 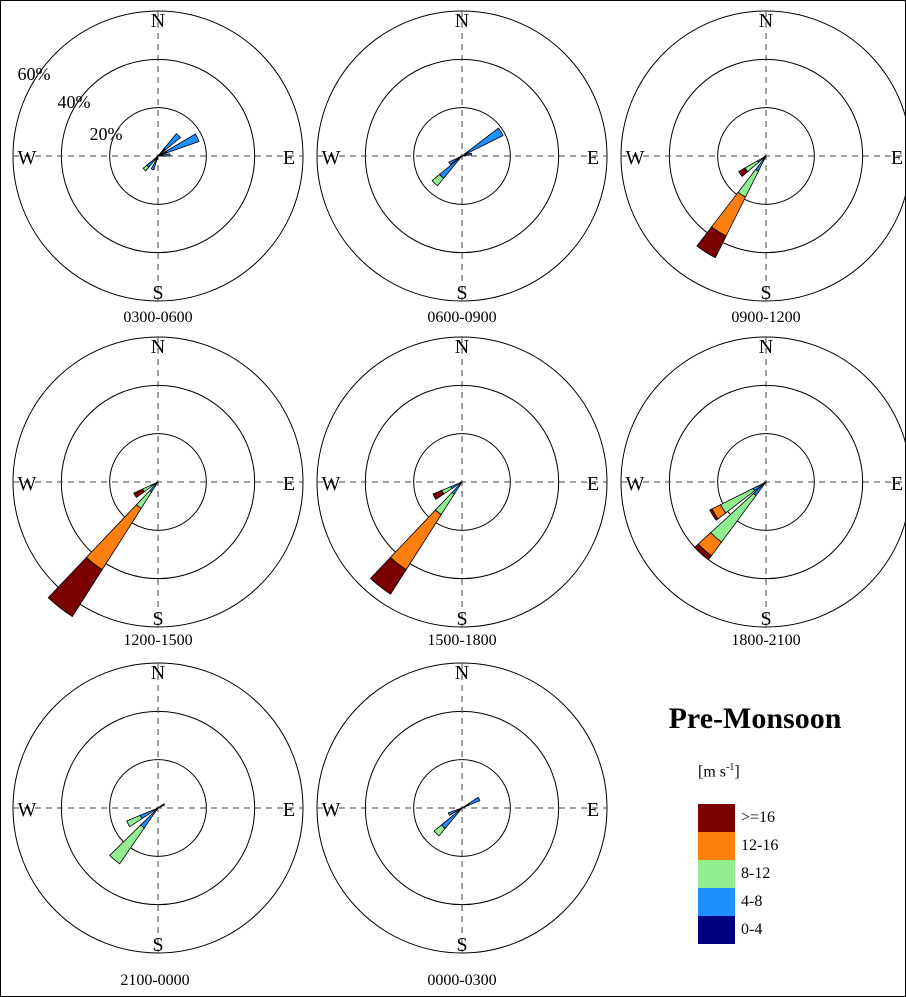 I want to click on legend-item: 8-12, so click(x=763, y=874).